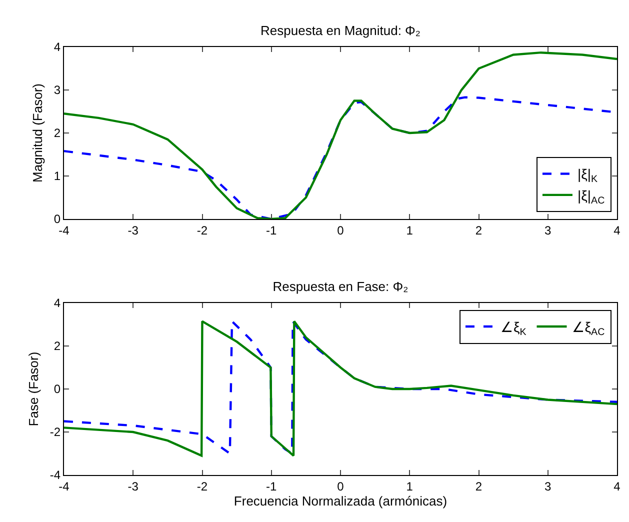 The image size is (629, 522). What do you see at coordinates (340, 286) in the screenshot?
I see `chart-title: Respuesta en Fase: Φ₂` at bounding box center [340, 286].